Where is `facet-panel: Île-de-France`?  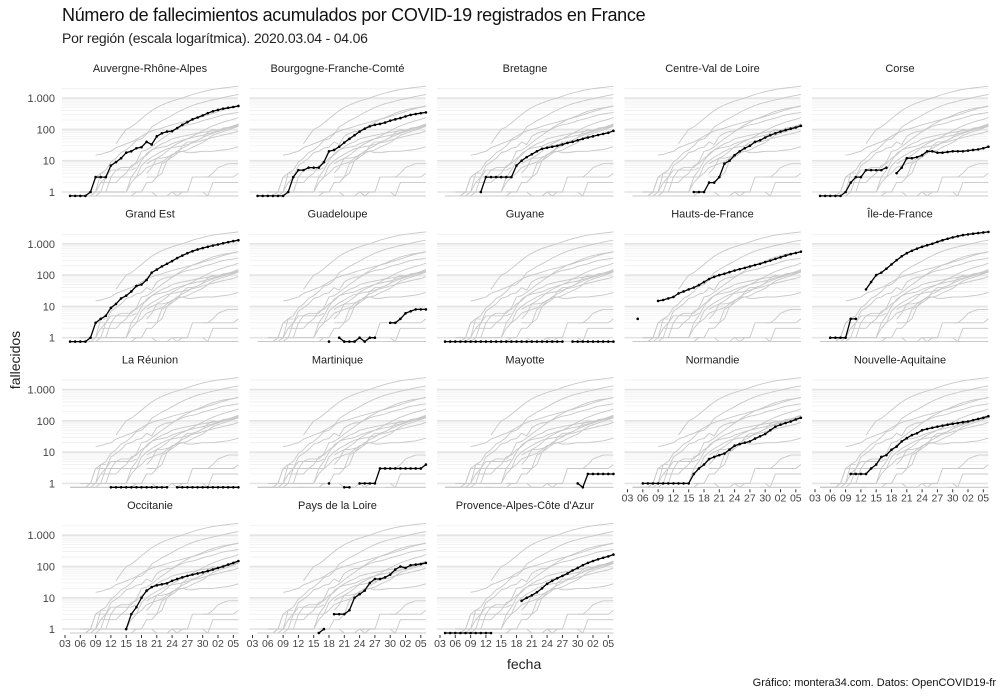 facet-panel: Île-de-France is located at coordinates (901, 275).